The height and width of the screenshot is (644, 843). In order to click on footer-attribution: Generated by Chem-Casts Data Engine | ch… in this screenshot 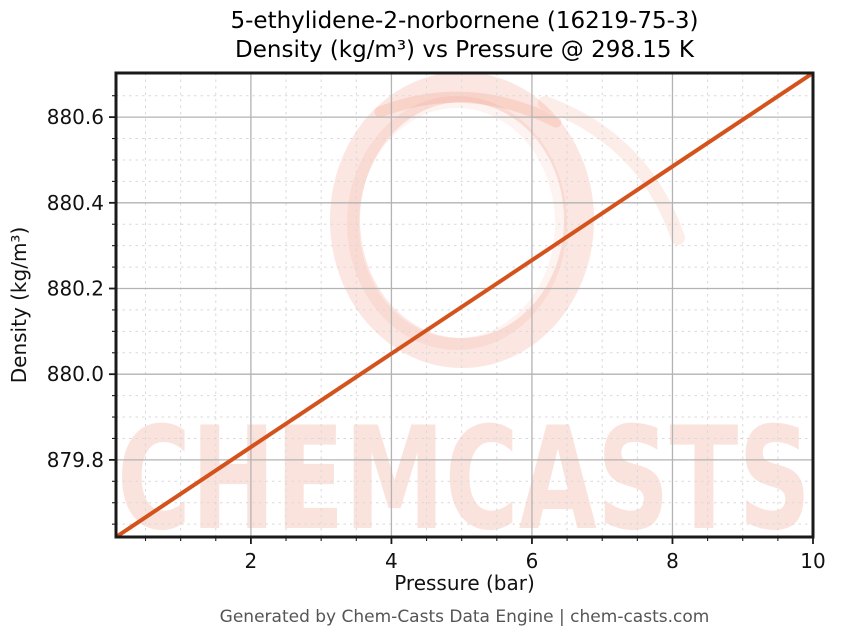, I will do `click(464, 617)`.